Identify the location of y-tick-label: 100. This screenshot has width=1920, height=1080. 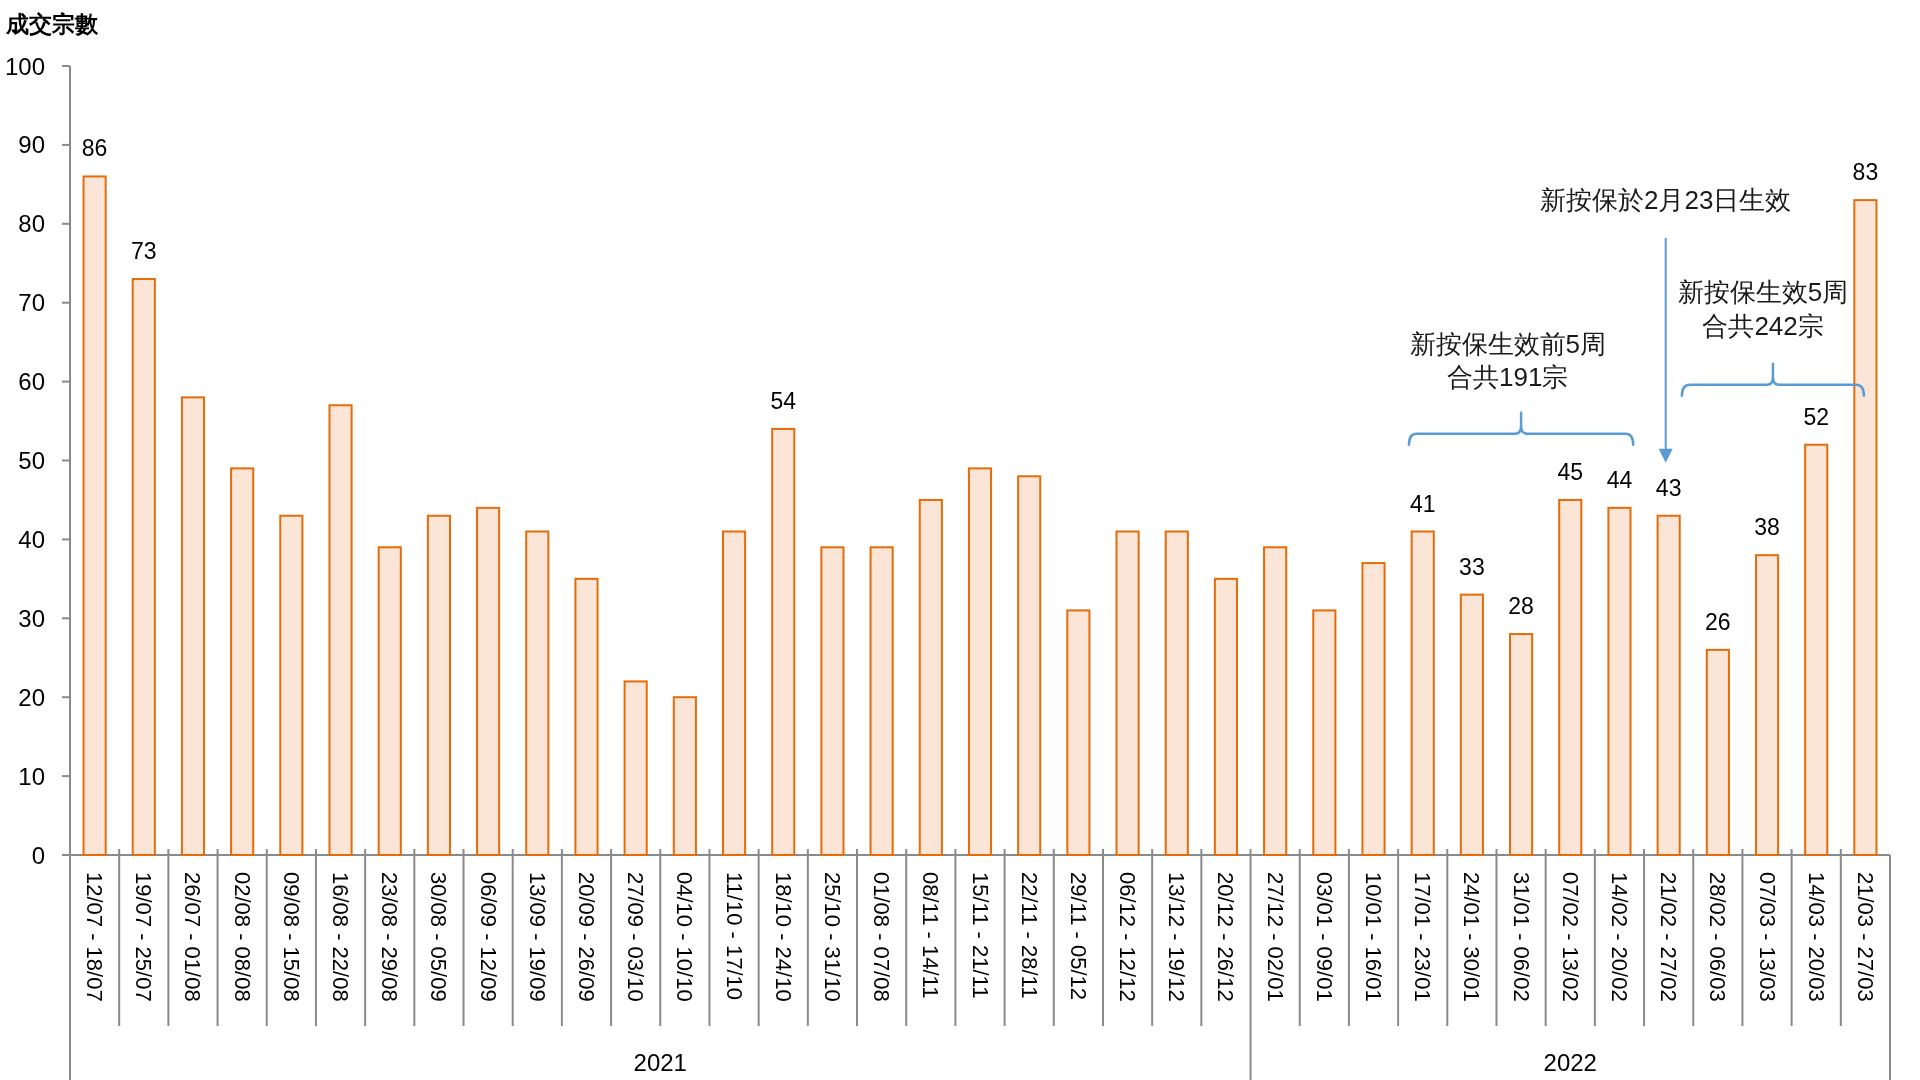
(24, 66).